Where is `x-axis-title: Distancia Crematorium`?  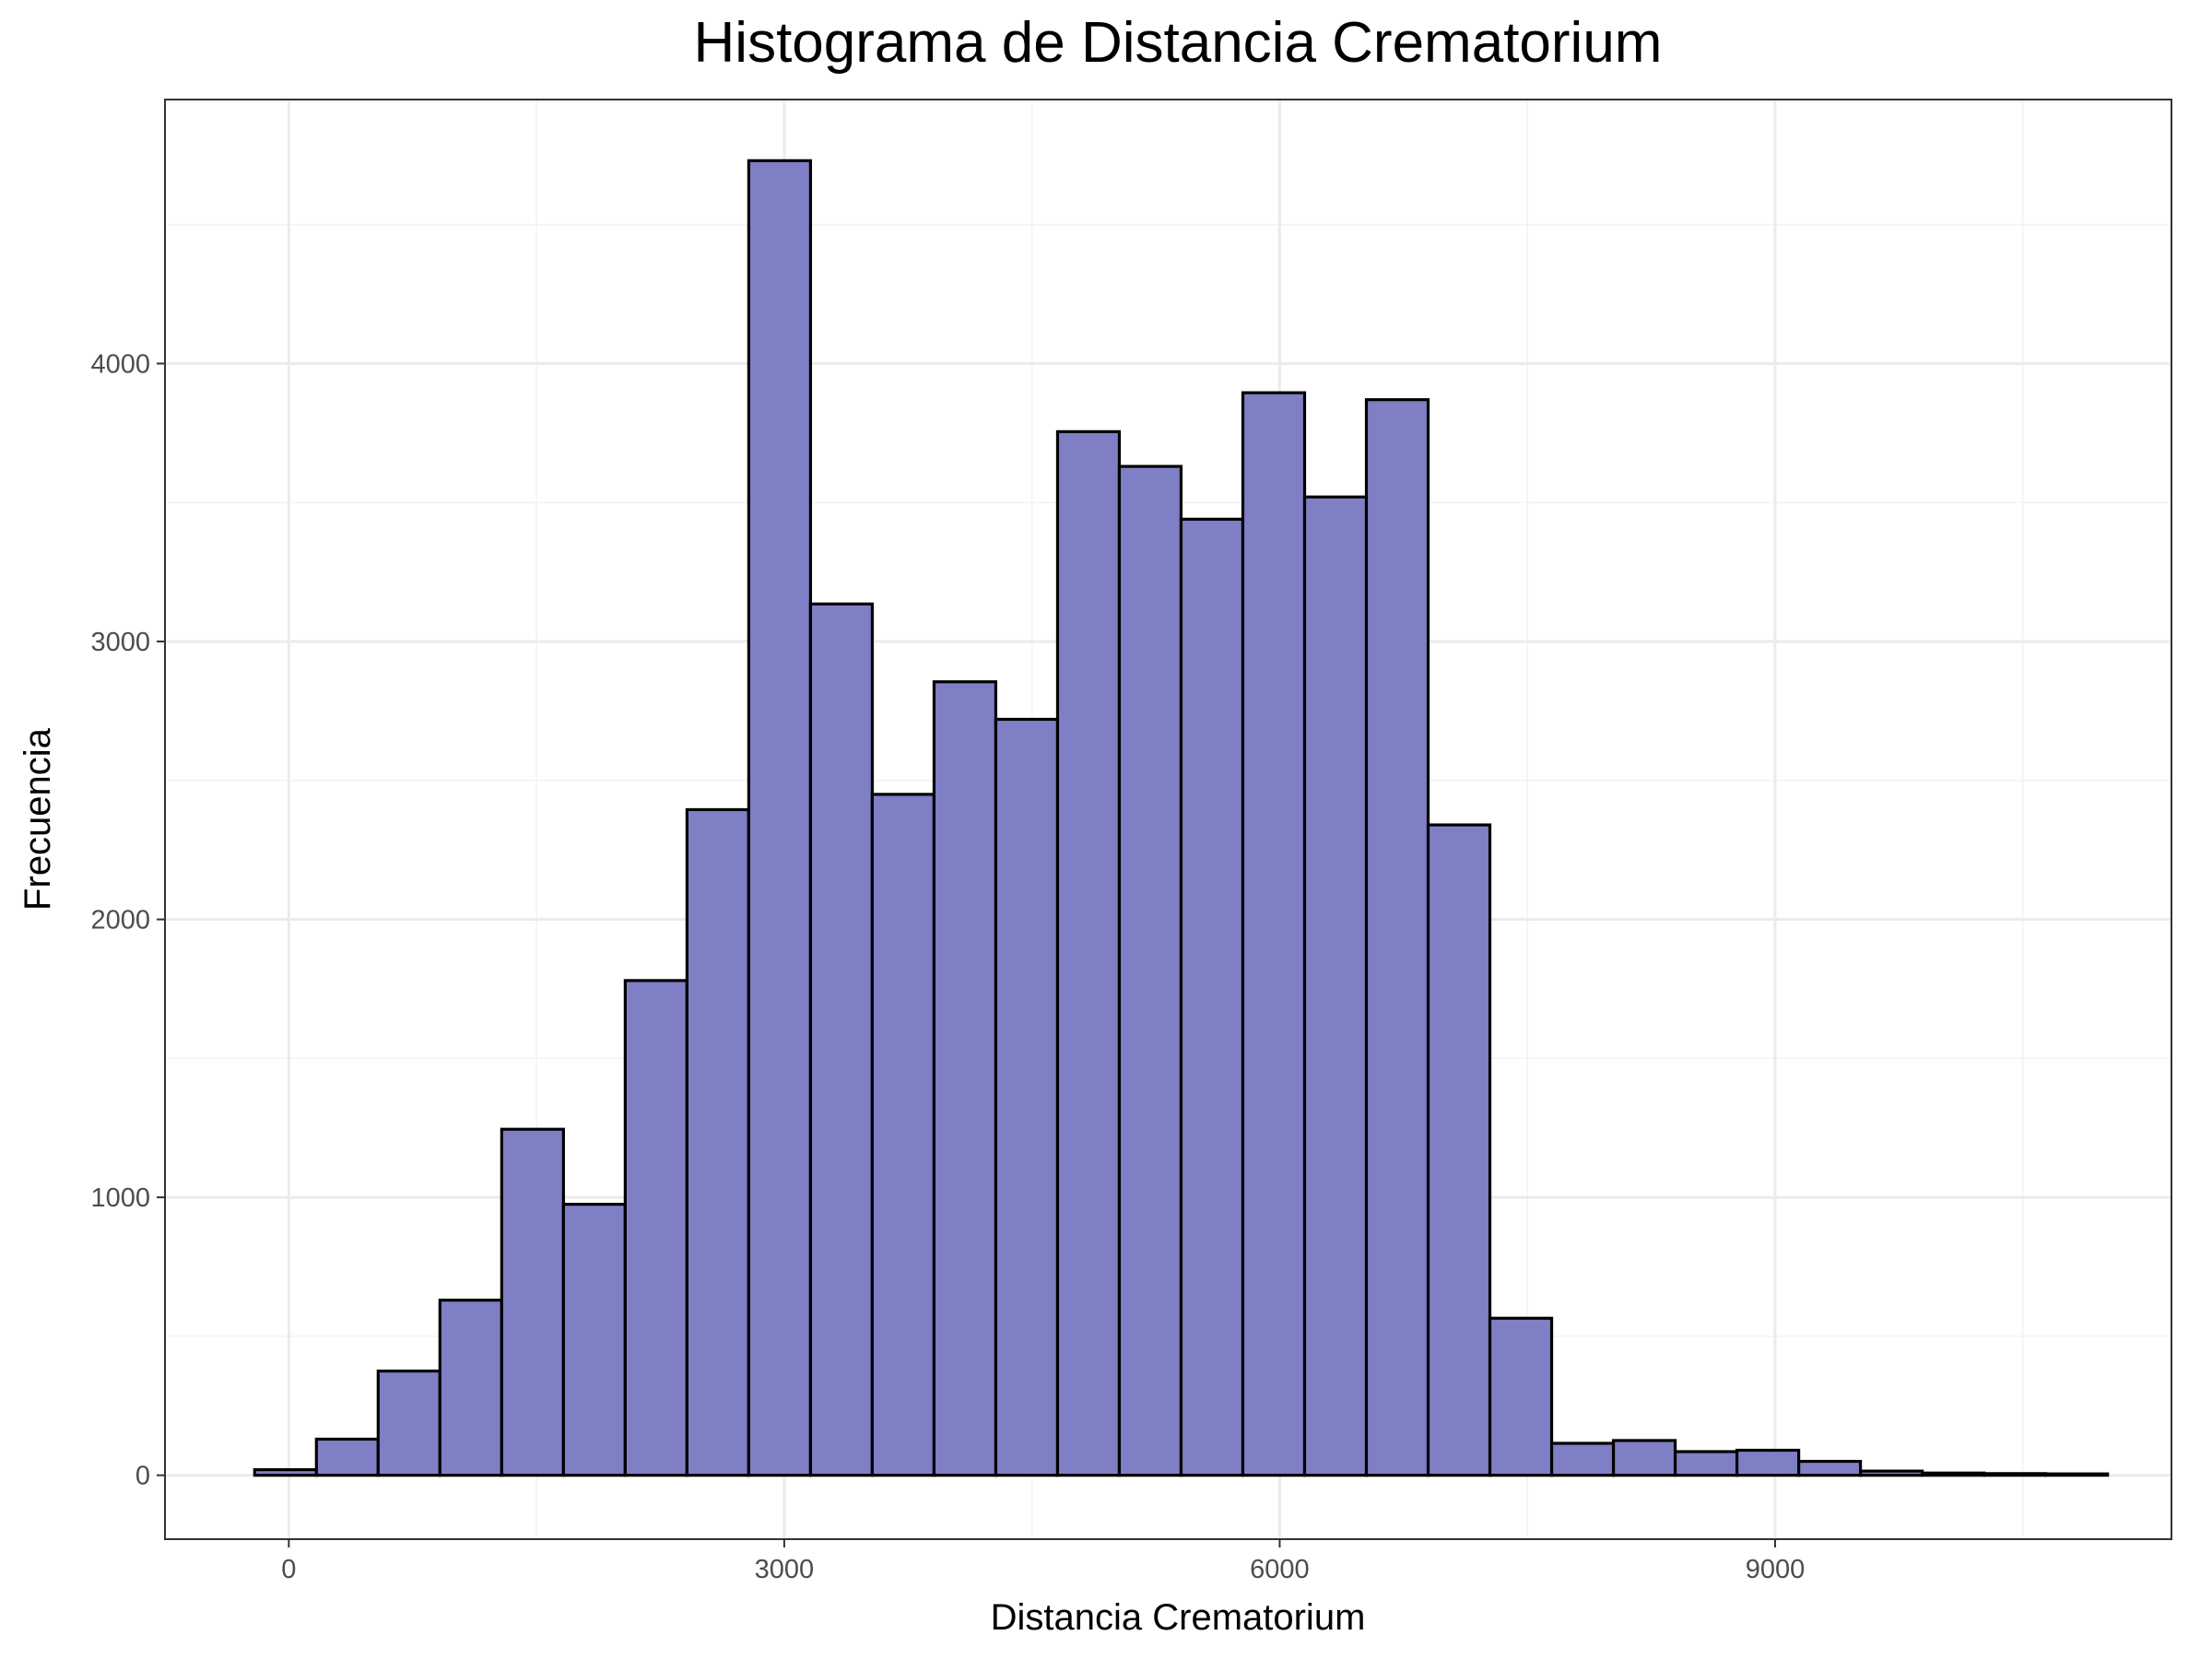
x-axis-title: Distancia Crematorium is located at coordinates (1178, 1617).